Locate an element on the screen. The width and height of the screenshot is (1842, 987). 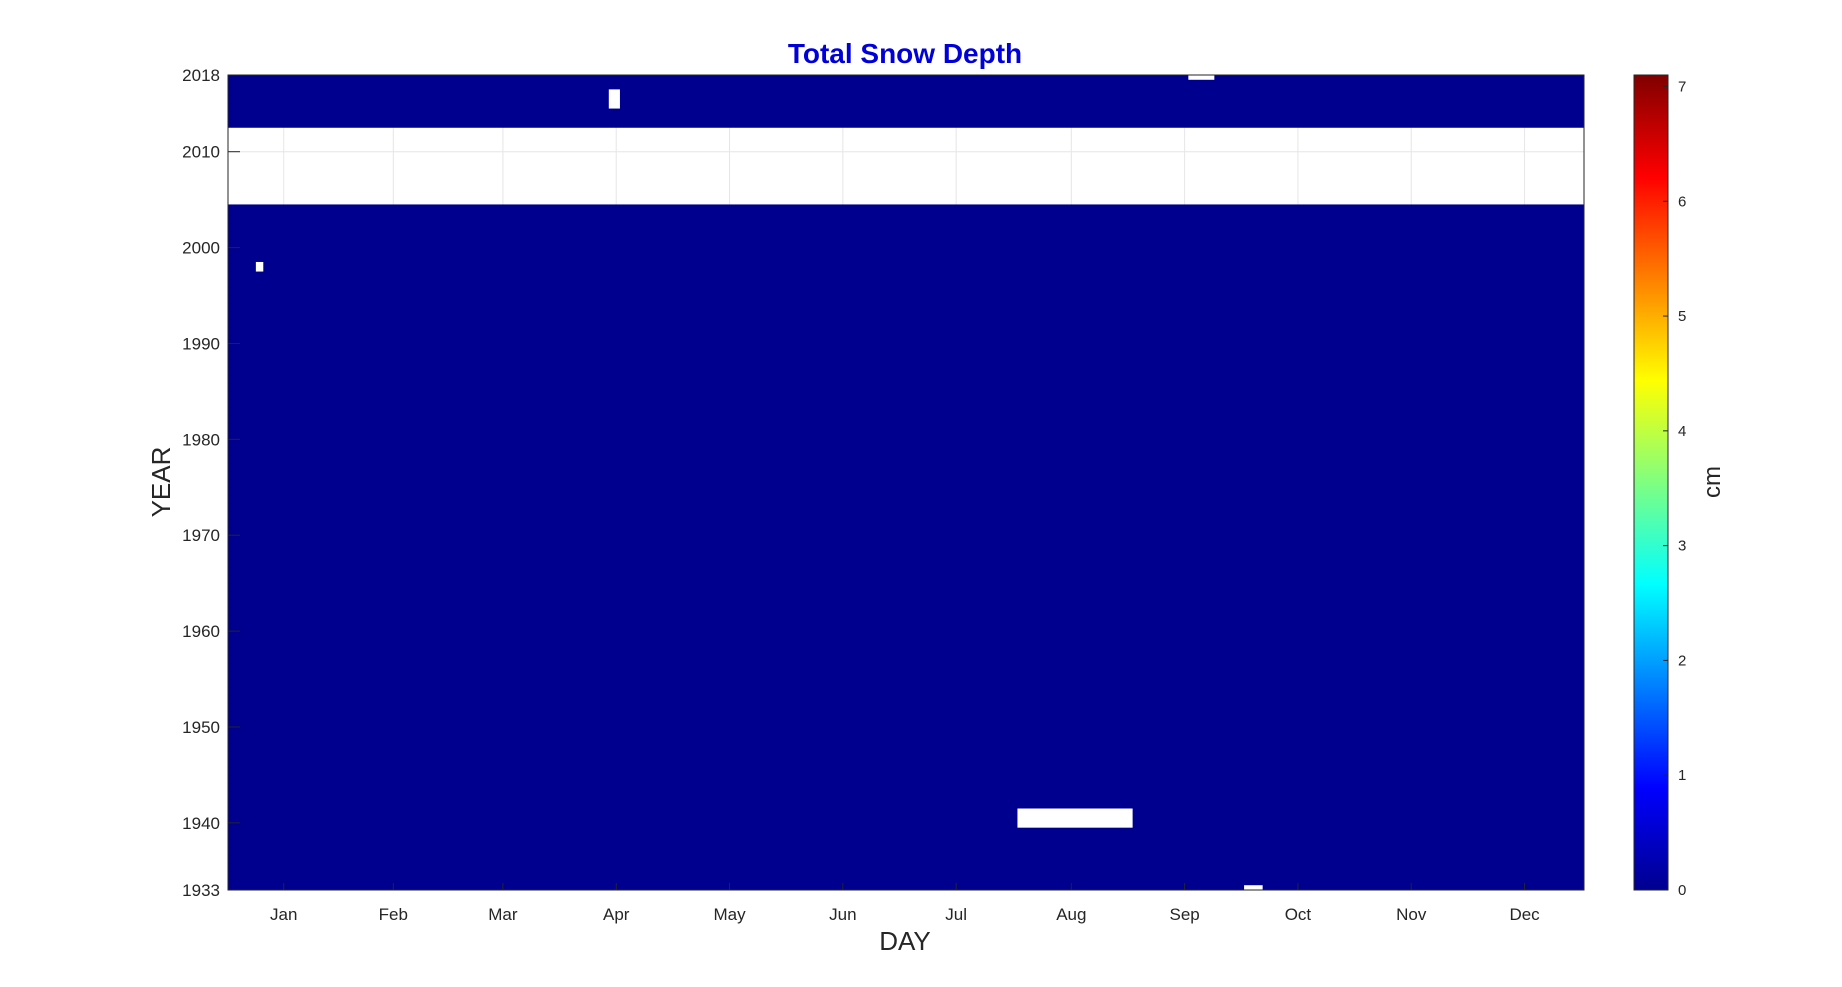
x-tick-label: Sep is located at coordinates (1185, 914).